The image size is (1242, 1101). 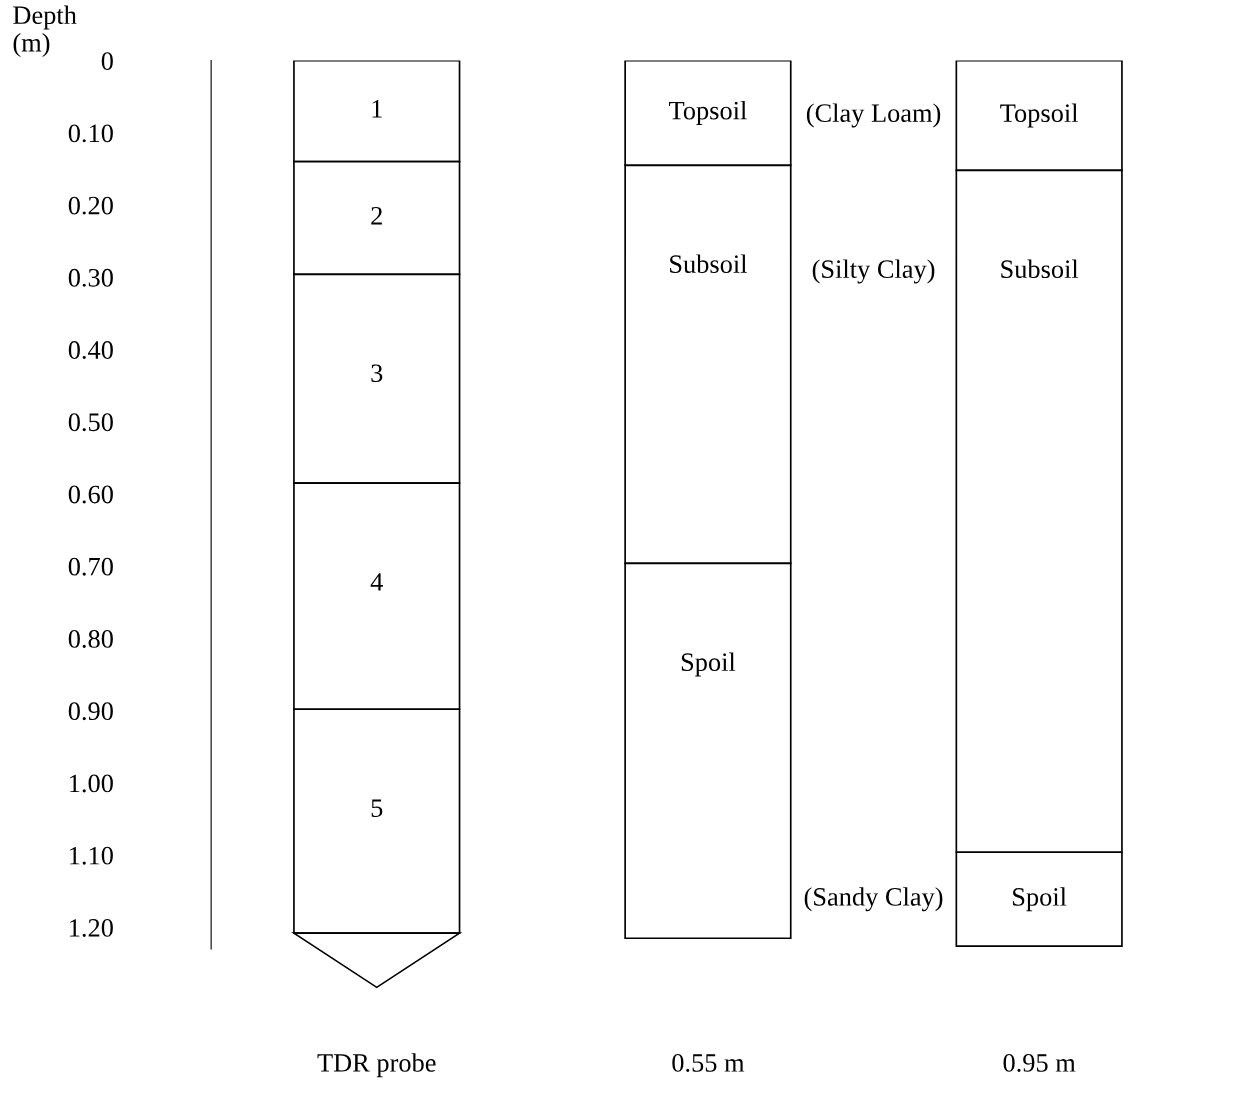 I want to click on annotation: 3, so click(x=377, y=373).